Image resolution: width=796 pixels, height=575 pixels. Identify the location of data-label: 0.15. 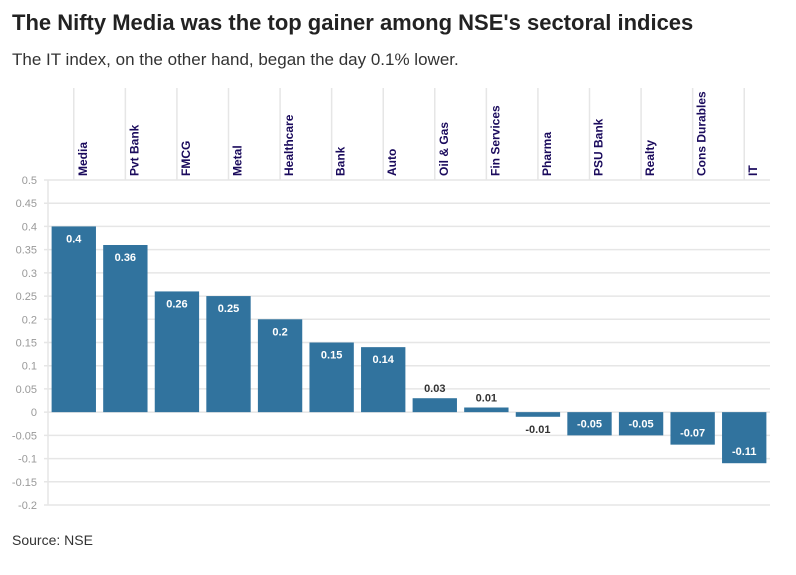
(331, 356).